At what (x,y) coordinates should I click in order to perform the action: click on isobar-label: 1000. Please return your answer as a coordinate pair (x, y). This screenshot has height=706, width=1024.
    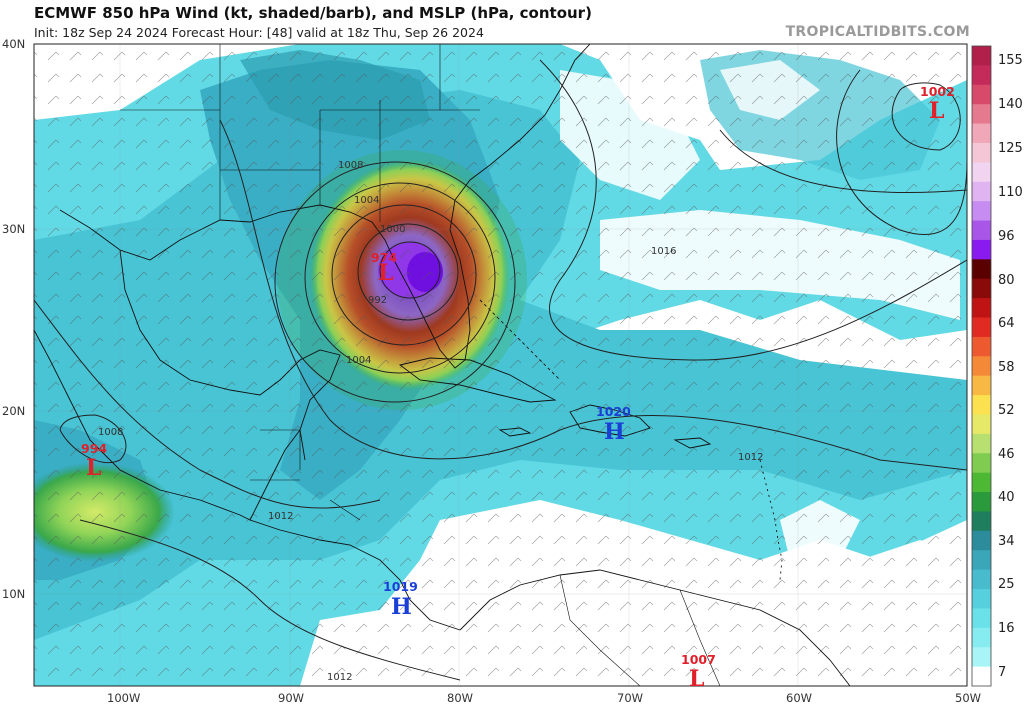
    Looking at the image, I should click on (392, 229).